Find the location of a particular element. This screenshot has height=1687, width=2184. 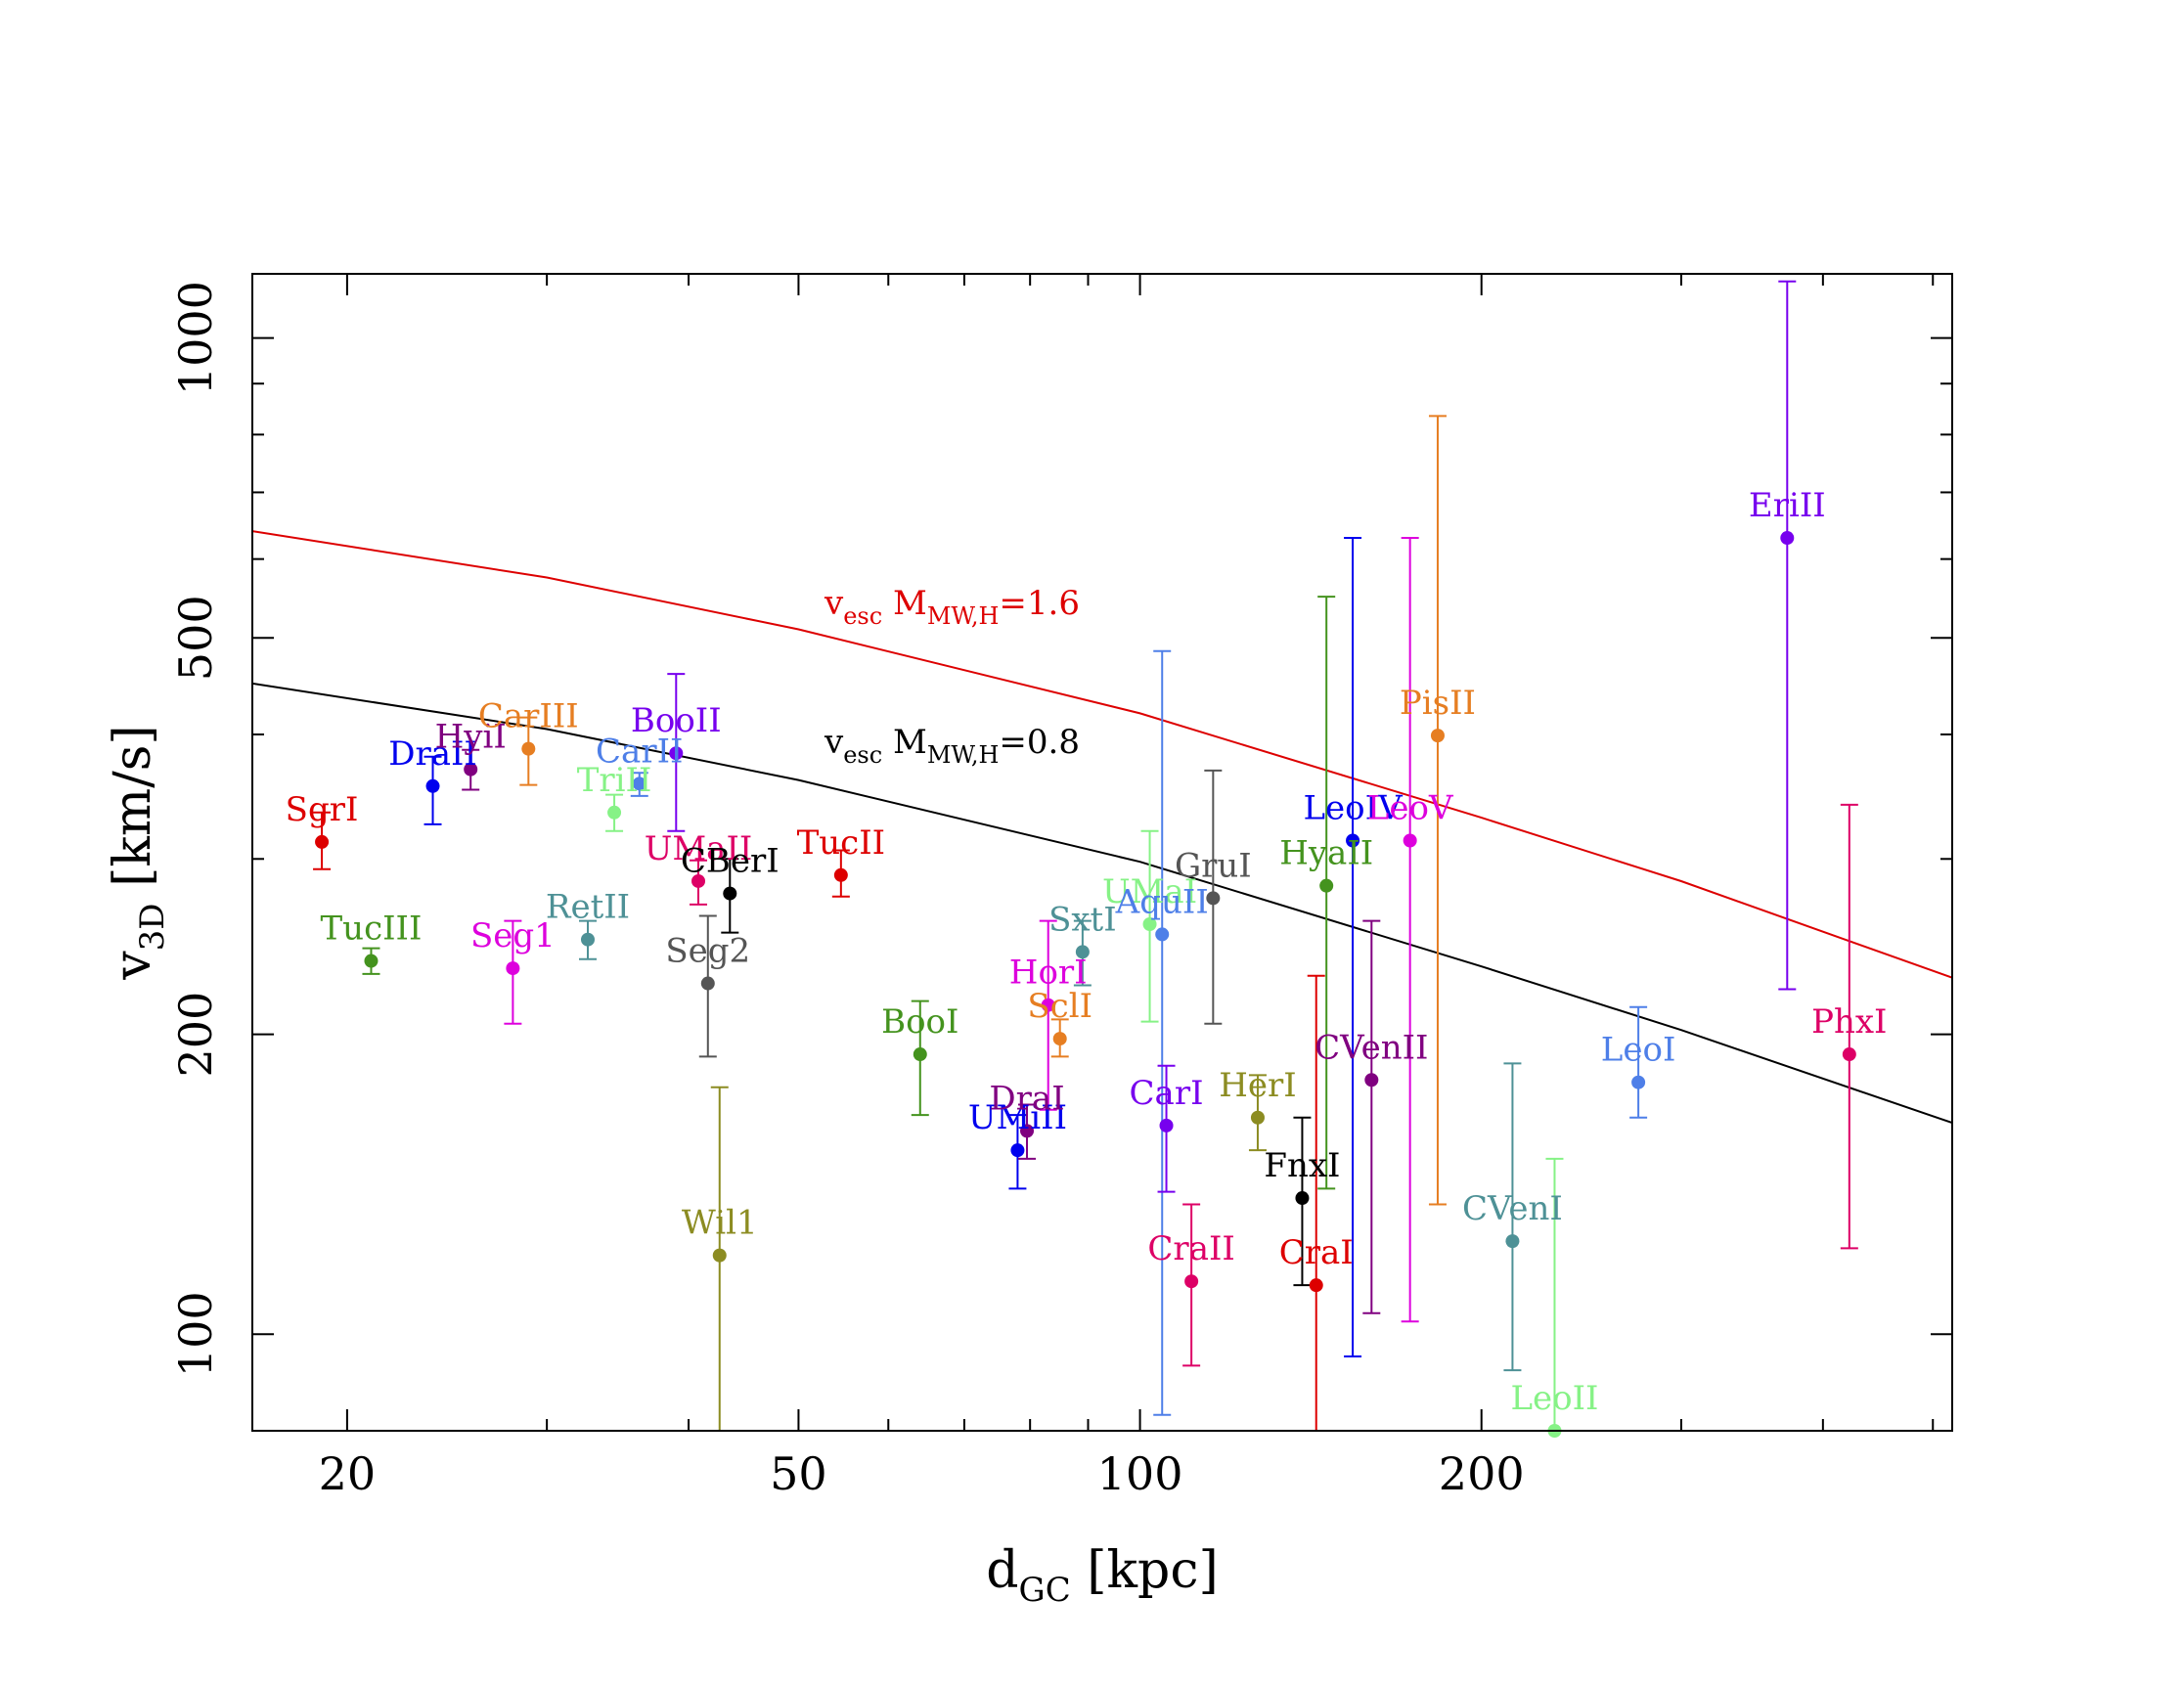

point-sxti is located at coordinates (1082, 952).